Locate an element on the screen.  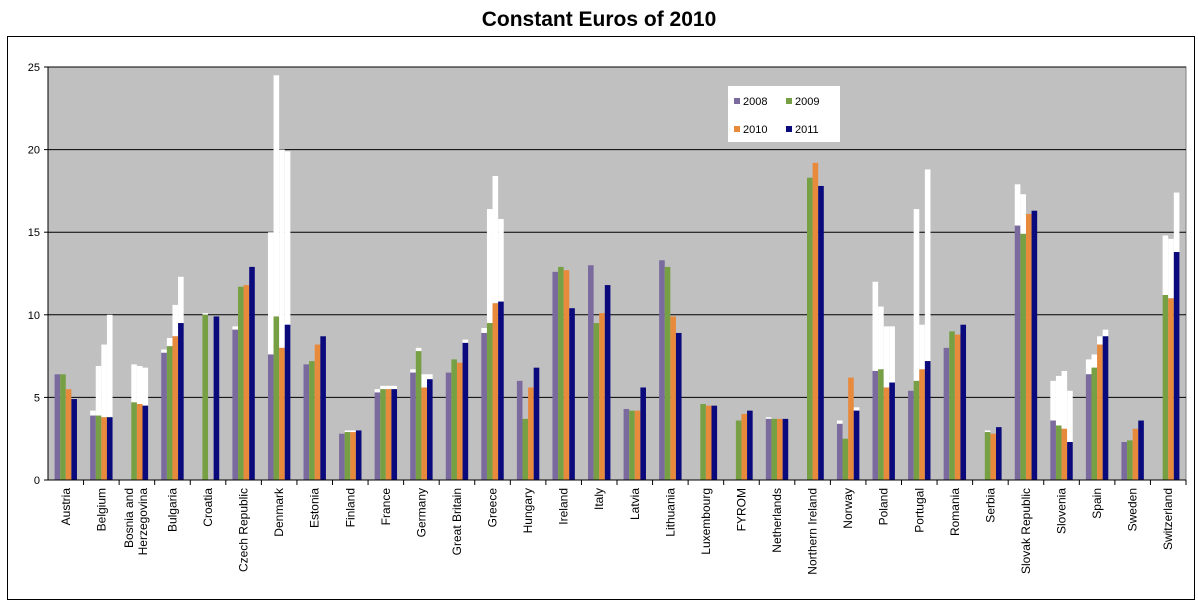
category-label: Norway is located at coordinates (848, 508).